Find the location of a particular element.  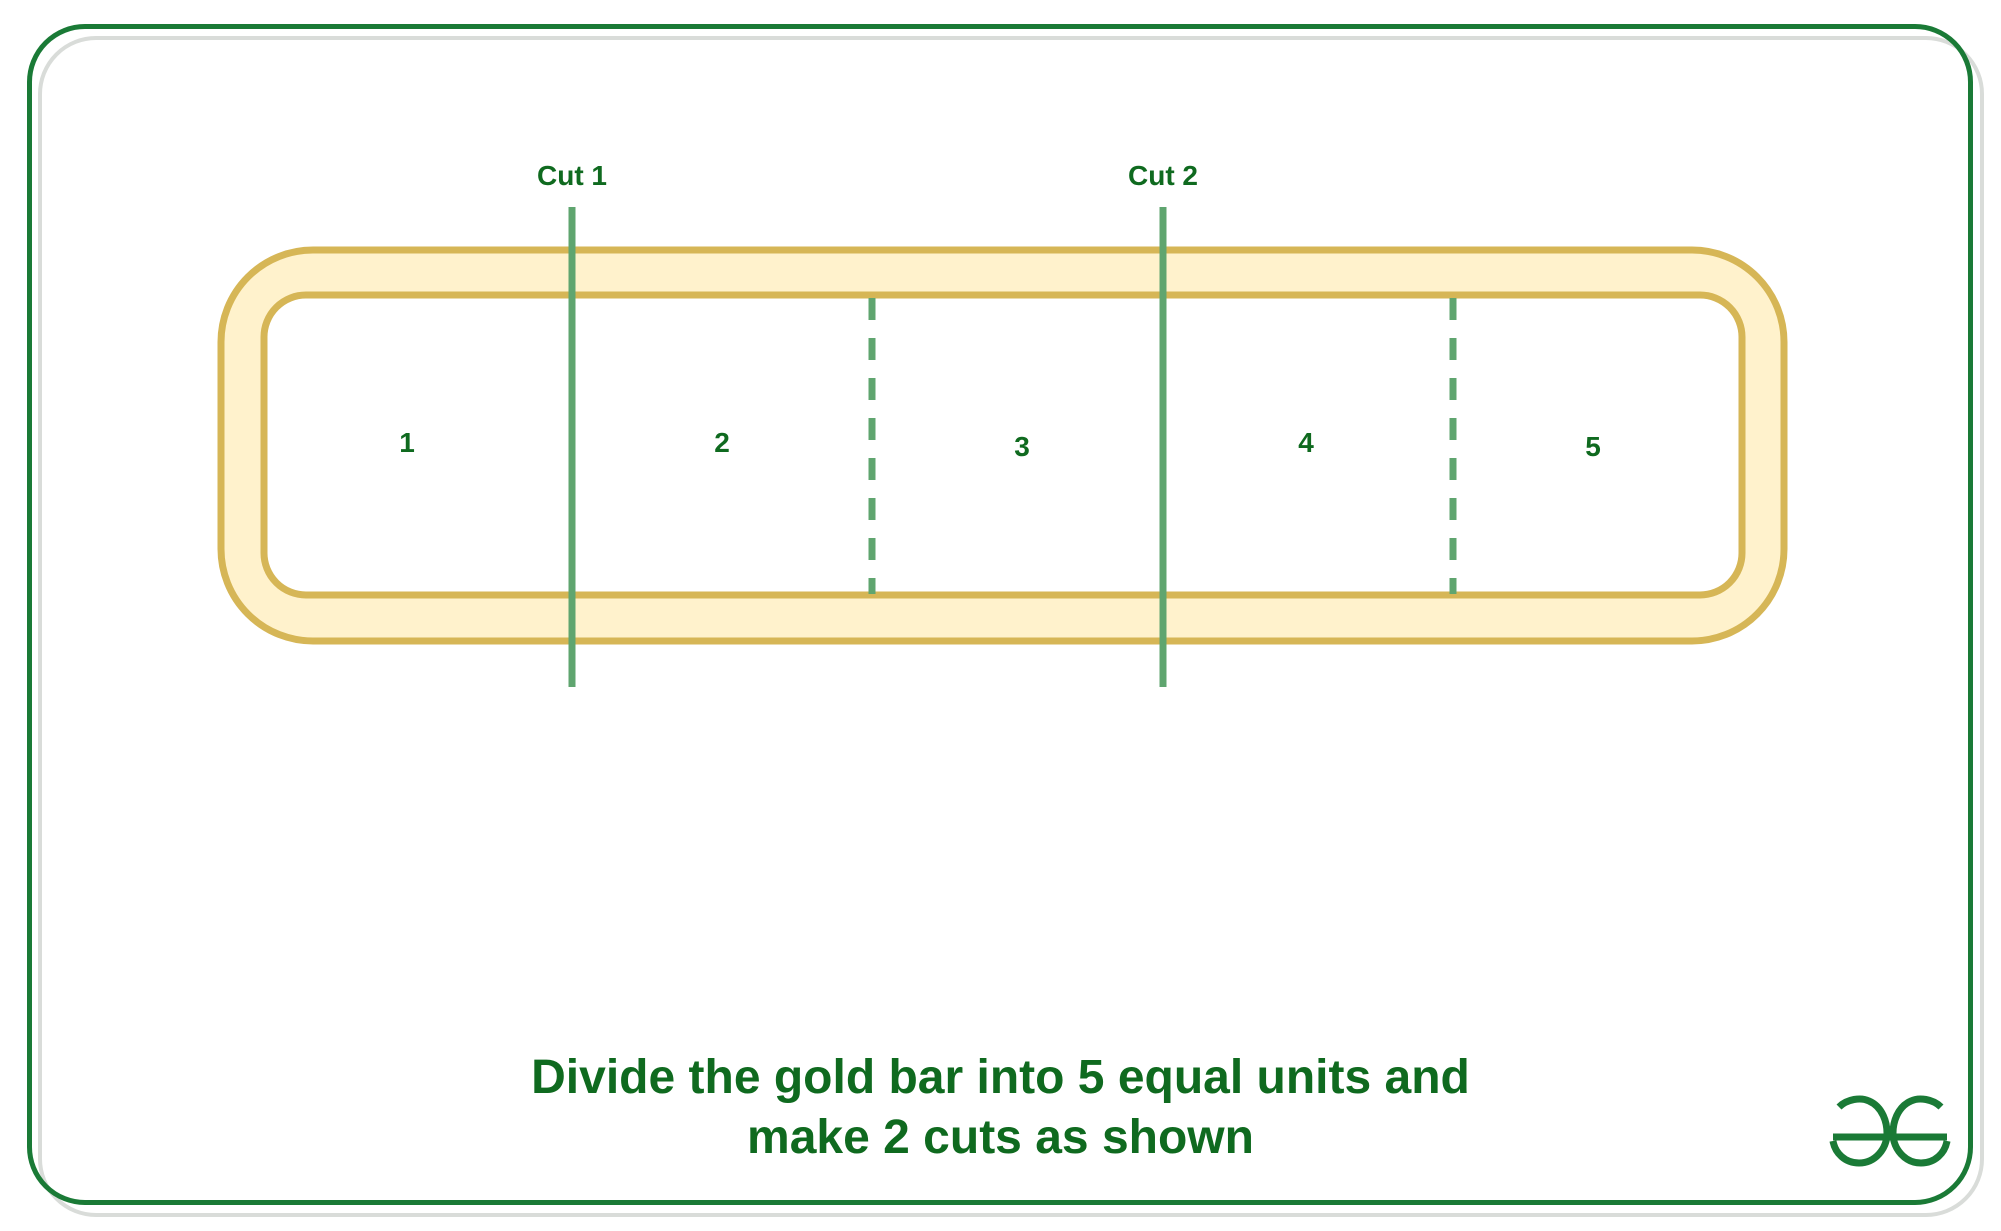

cut-label-1: Cut 1 is located at coordinates (572, 175).